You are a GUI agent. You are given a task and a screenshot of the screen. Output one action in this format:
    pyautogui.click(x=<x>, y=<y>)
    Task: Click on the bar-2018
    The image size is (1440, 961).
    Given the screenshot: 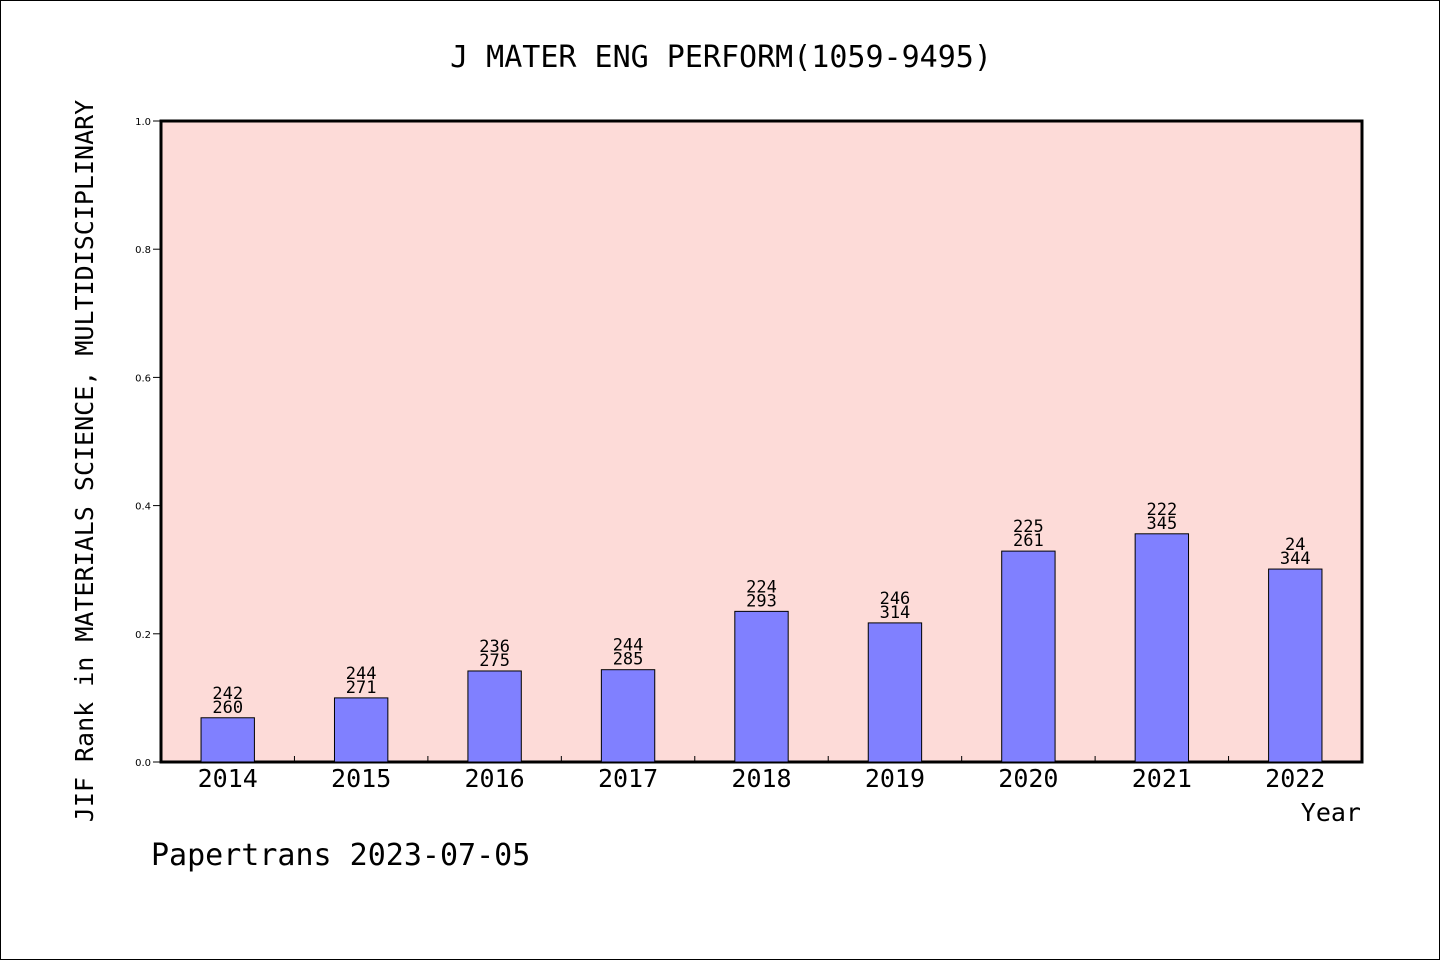 What is the action you would take?
    pyautogui.click(x=761, y=686)
    